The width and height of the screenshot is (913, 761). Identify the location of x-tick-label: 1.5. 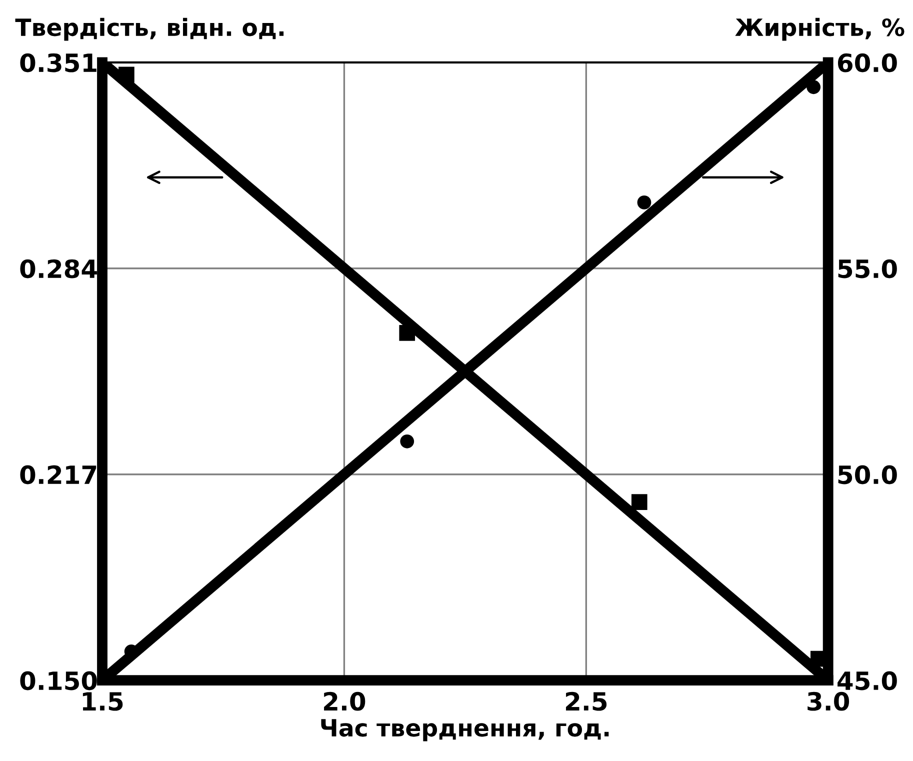
(102, 701).